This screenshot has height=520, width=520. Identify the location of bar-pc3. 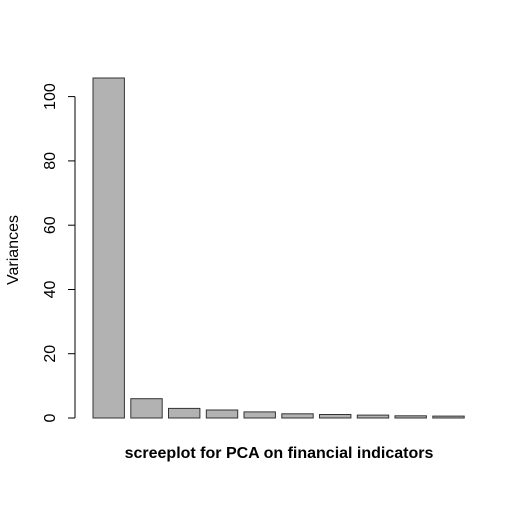
(184, 413).